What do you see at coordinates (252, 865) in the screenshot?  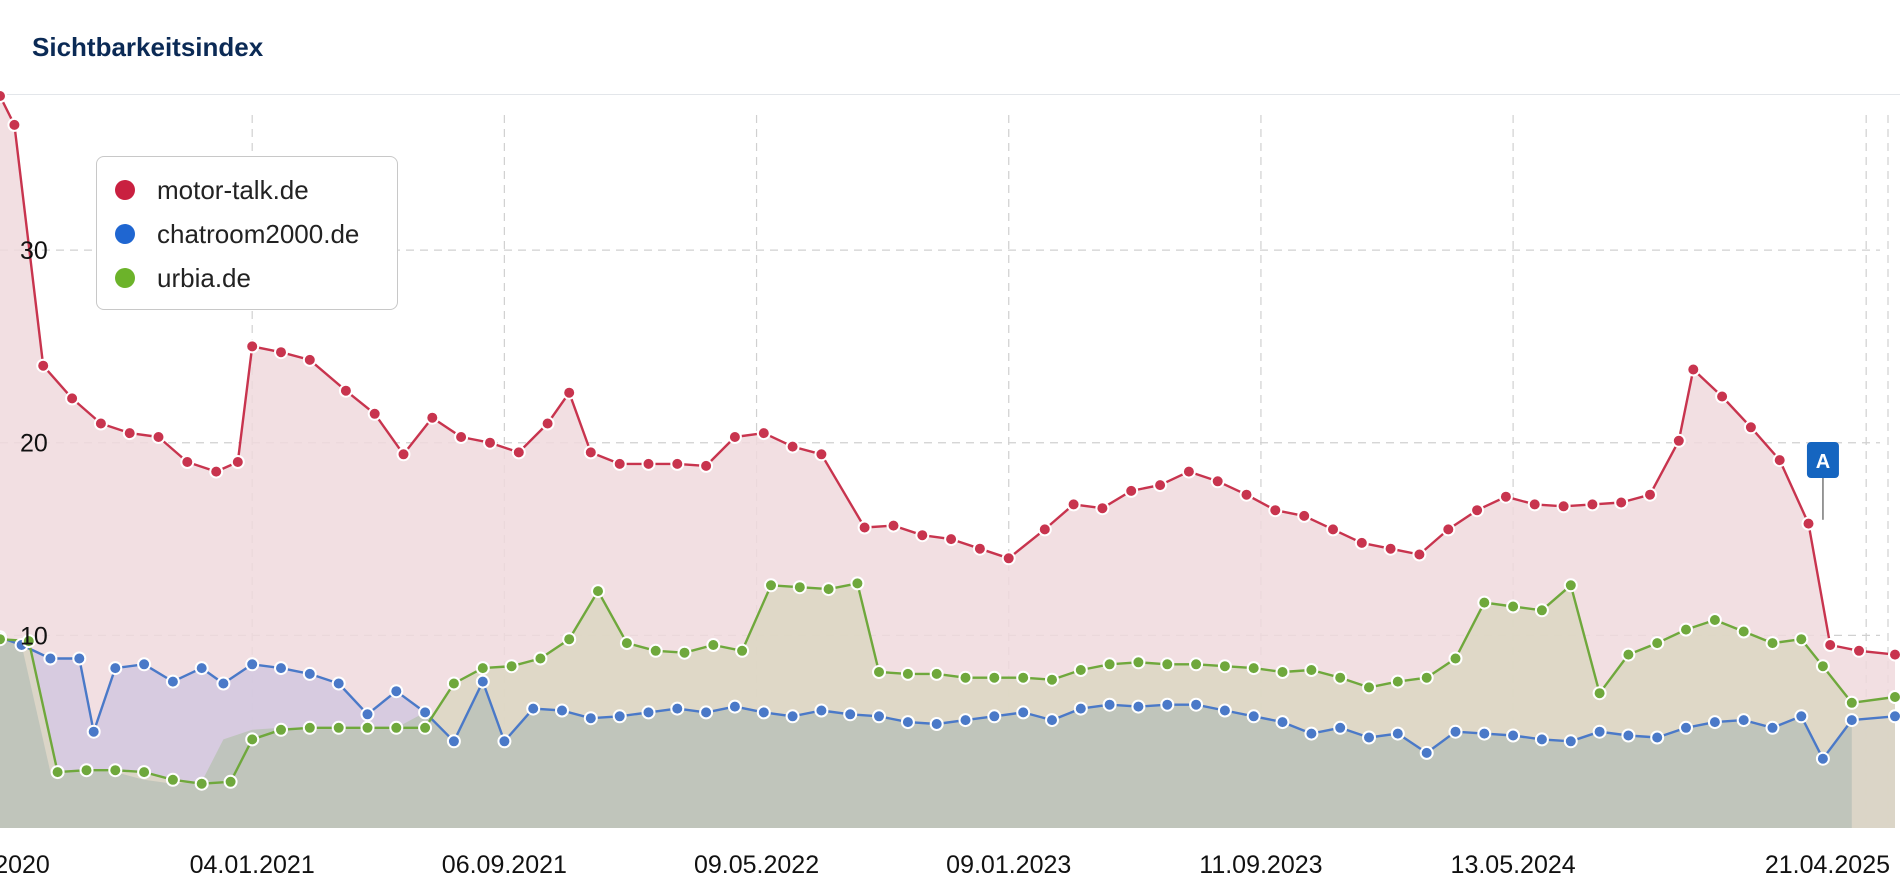 I see `x-tick-label: 04.01.2021` at bounding box center [252, 865].